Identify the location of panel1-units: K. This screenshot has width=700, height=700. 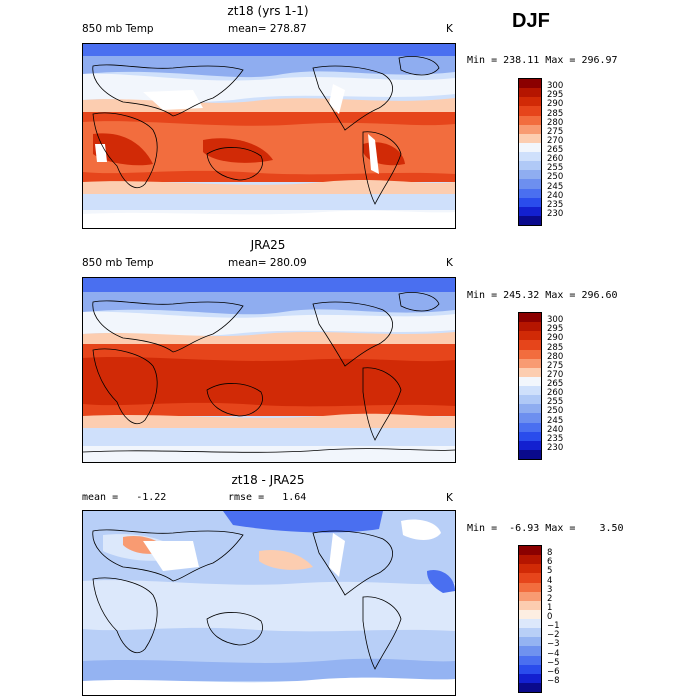
(449, 29).